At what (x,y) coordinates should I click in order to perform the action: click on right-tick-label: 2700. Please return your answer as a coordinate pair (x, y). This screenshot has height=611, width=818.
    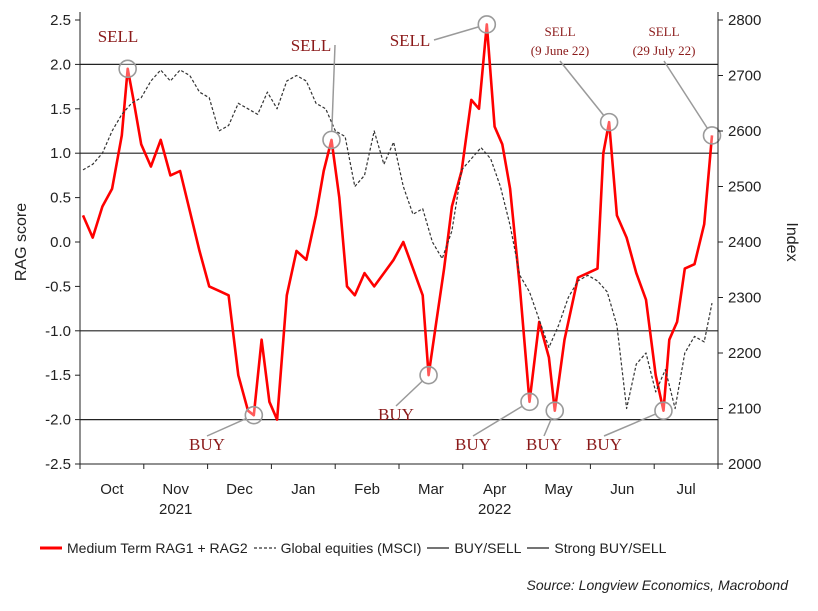
    Looking at the image, I should click on (744, 76).